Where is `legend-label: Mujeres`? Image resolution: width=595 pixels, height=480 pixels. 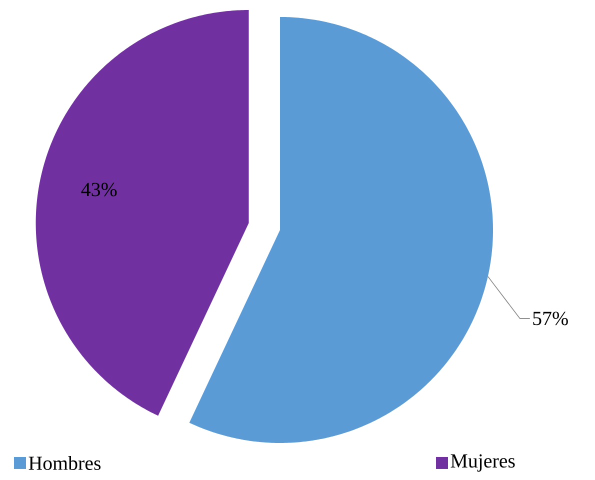
legend-label: Mujeres is located at coordinates (482, 463).